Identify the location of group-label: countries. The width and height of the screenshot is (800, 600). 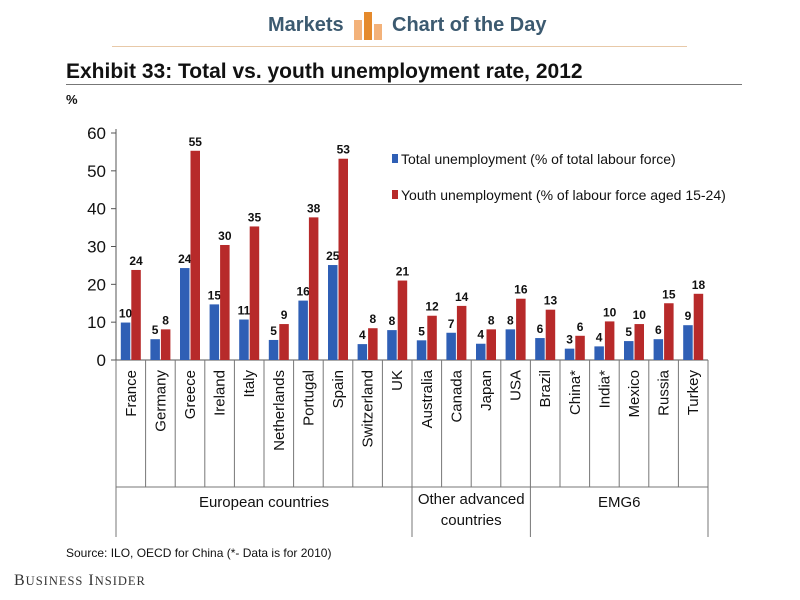
(471, 520).